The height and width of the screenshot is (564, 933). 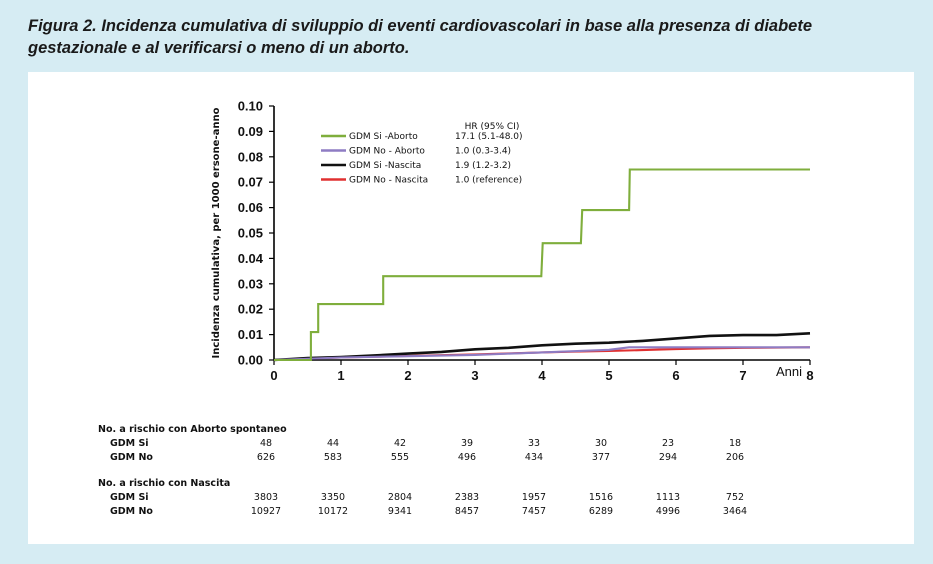 I want to click on risk-value: 583, so click(x=333, y=457).